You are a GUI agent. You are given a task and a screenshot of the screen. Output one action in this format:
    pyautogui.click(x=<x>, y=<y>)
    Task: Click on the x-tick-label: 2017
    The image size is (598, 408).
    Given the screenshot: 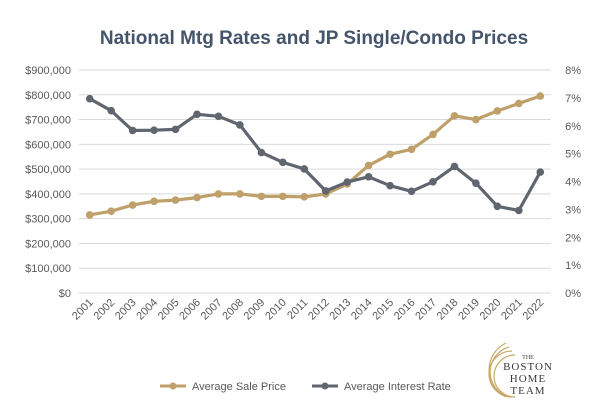 What is the action you would take?
    pyautogui.click(x=426, y=310)
    